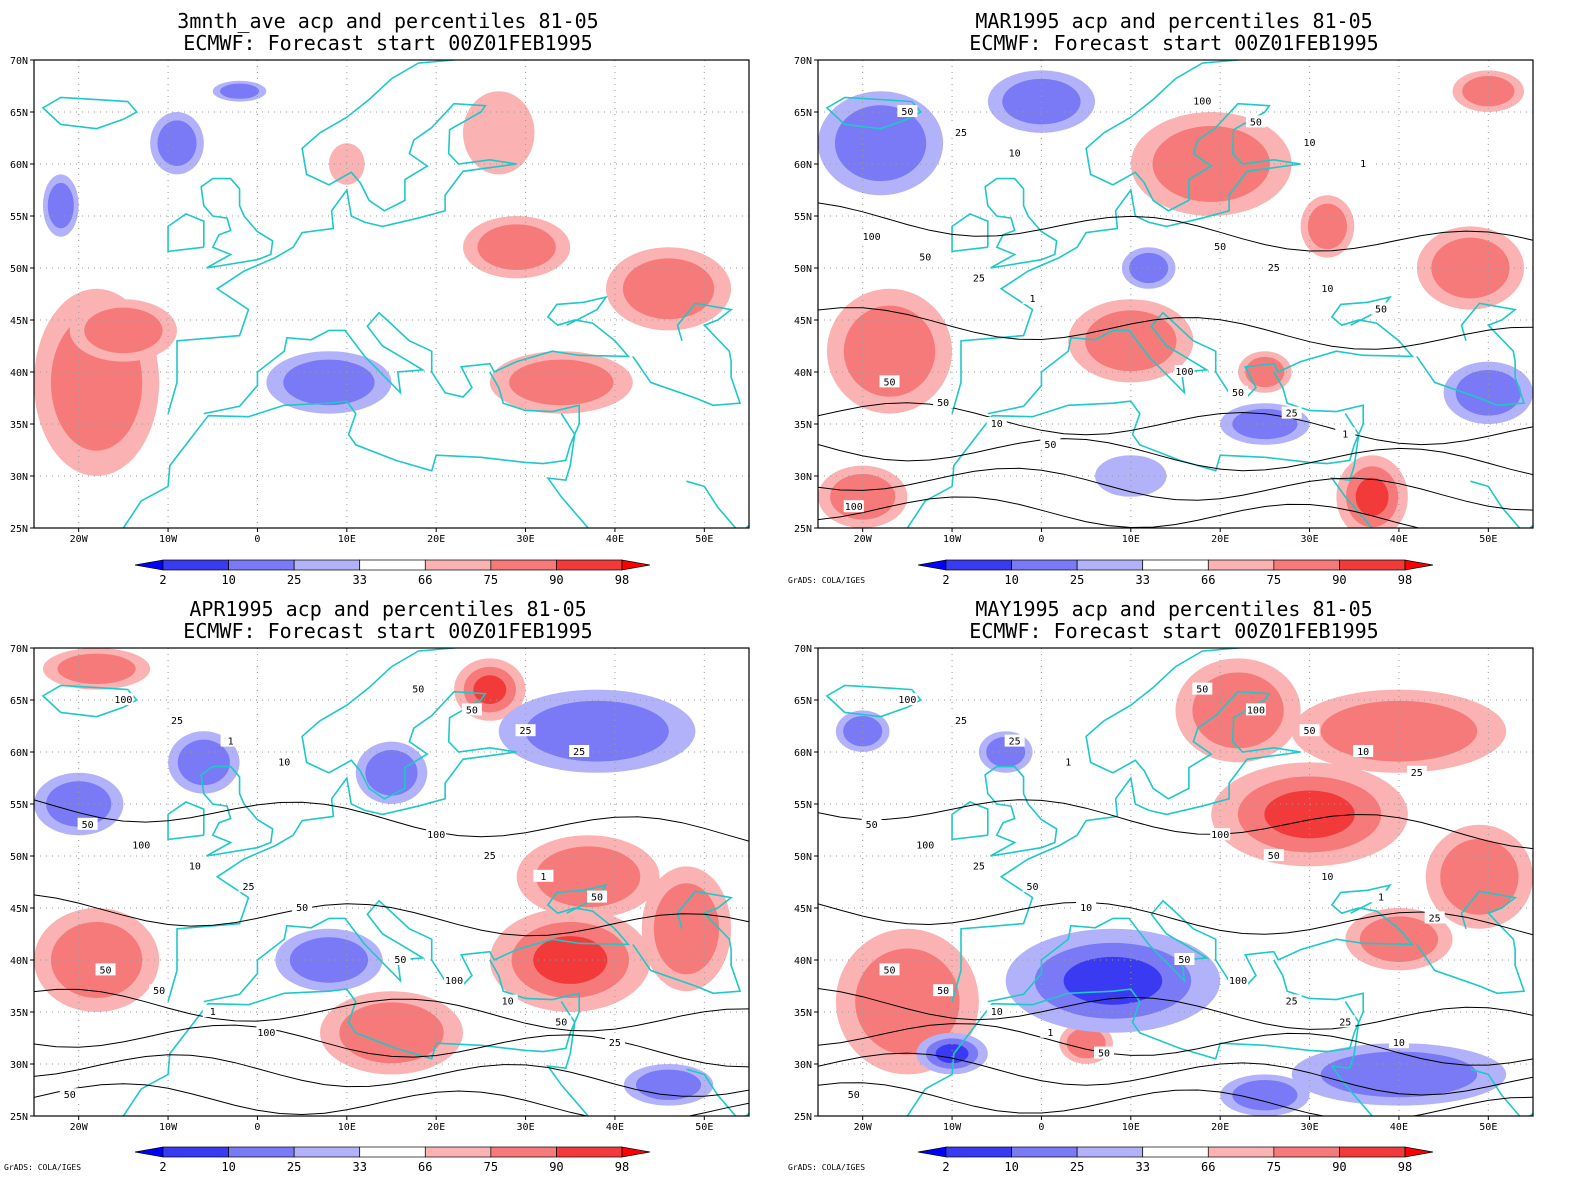  What do you see at coordinates (863, 539) in the screenshot?
I see `lon-tick-label: 20W` at bounding box center [863, 539].